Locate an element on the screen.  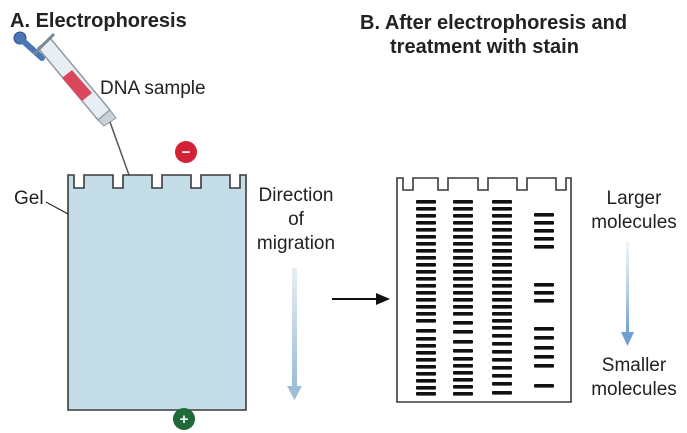
migration-line1: Direction is located at coordinates (296, 195).